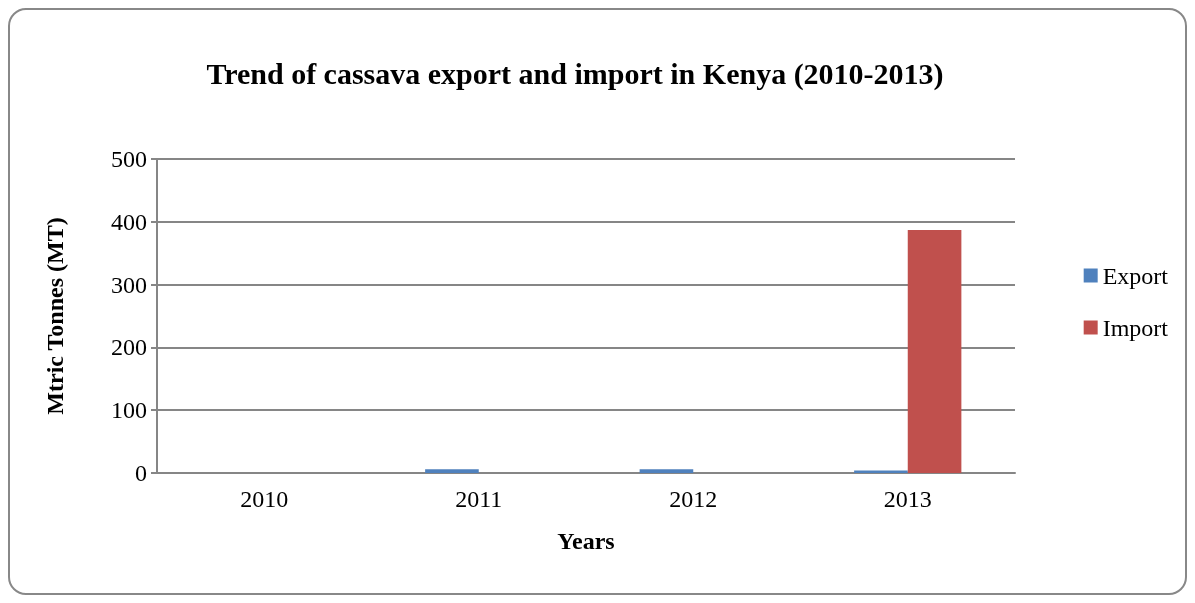 The image size is (1195, 603). Describe the element at coordinates (264, 499) in the screenshot. I see `x-tick-label: 2010` at that location.